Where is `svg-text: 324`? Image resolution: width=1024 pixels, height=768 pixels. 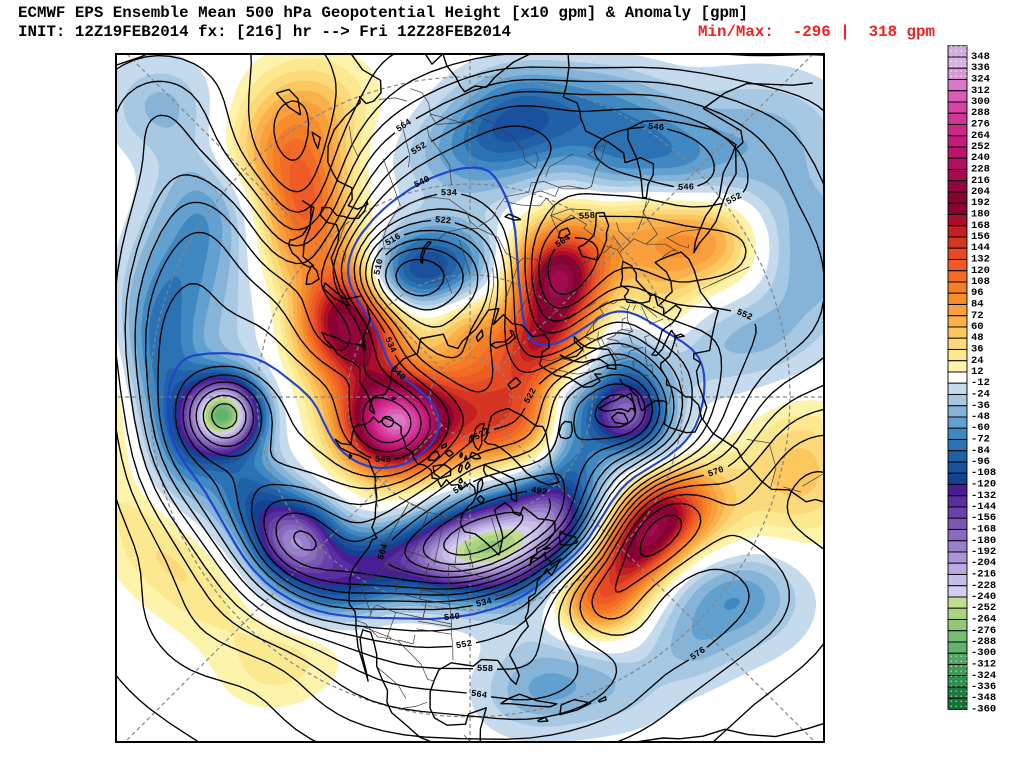
svg-text: 324 is located at coordinates (980, 80).